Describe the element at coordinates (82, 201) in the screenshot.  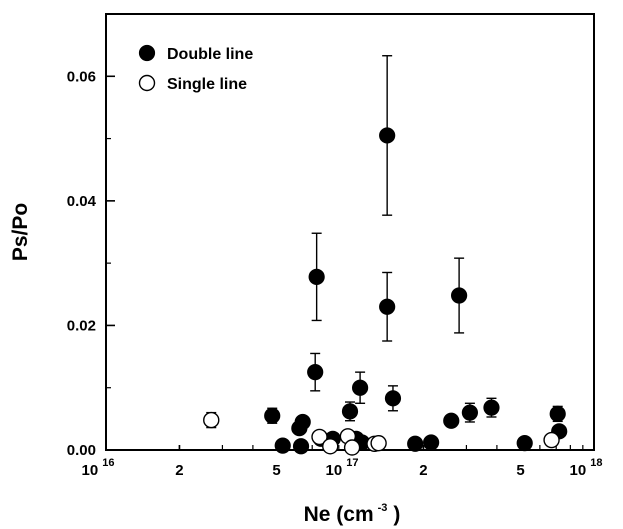
I see `y-tick-label: 0.04` at that location.